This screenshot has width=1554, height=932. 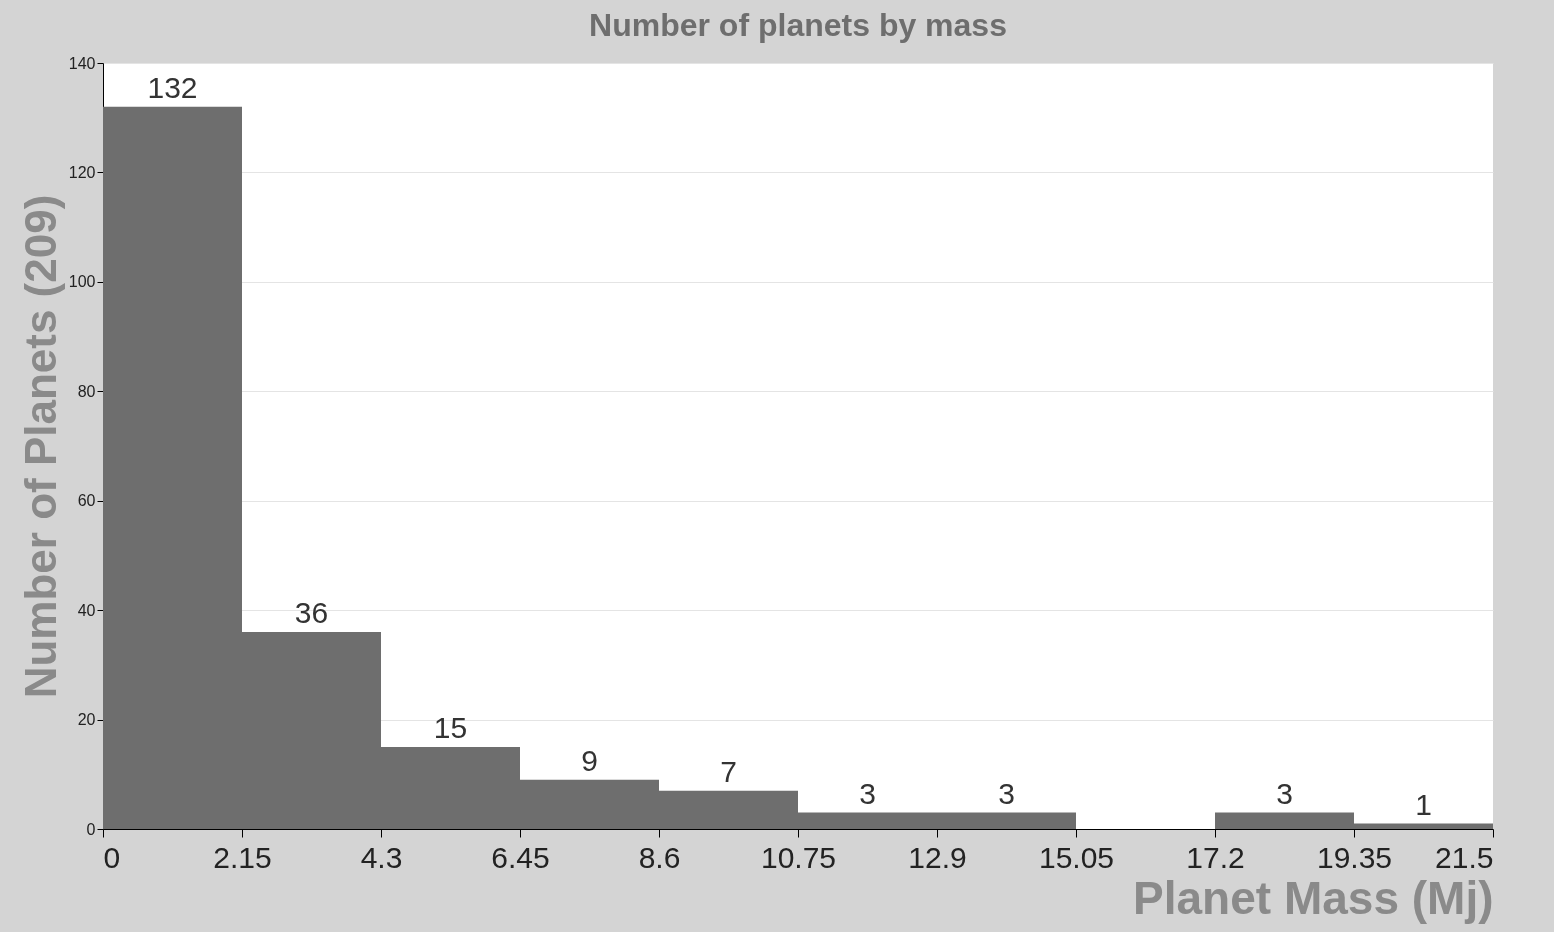 What do you see at coordinates (311, 613) in the screenshot?
I see `data-label: 36` at bounding box center [311, 613].